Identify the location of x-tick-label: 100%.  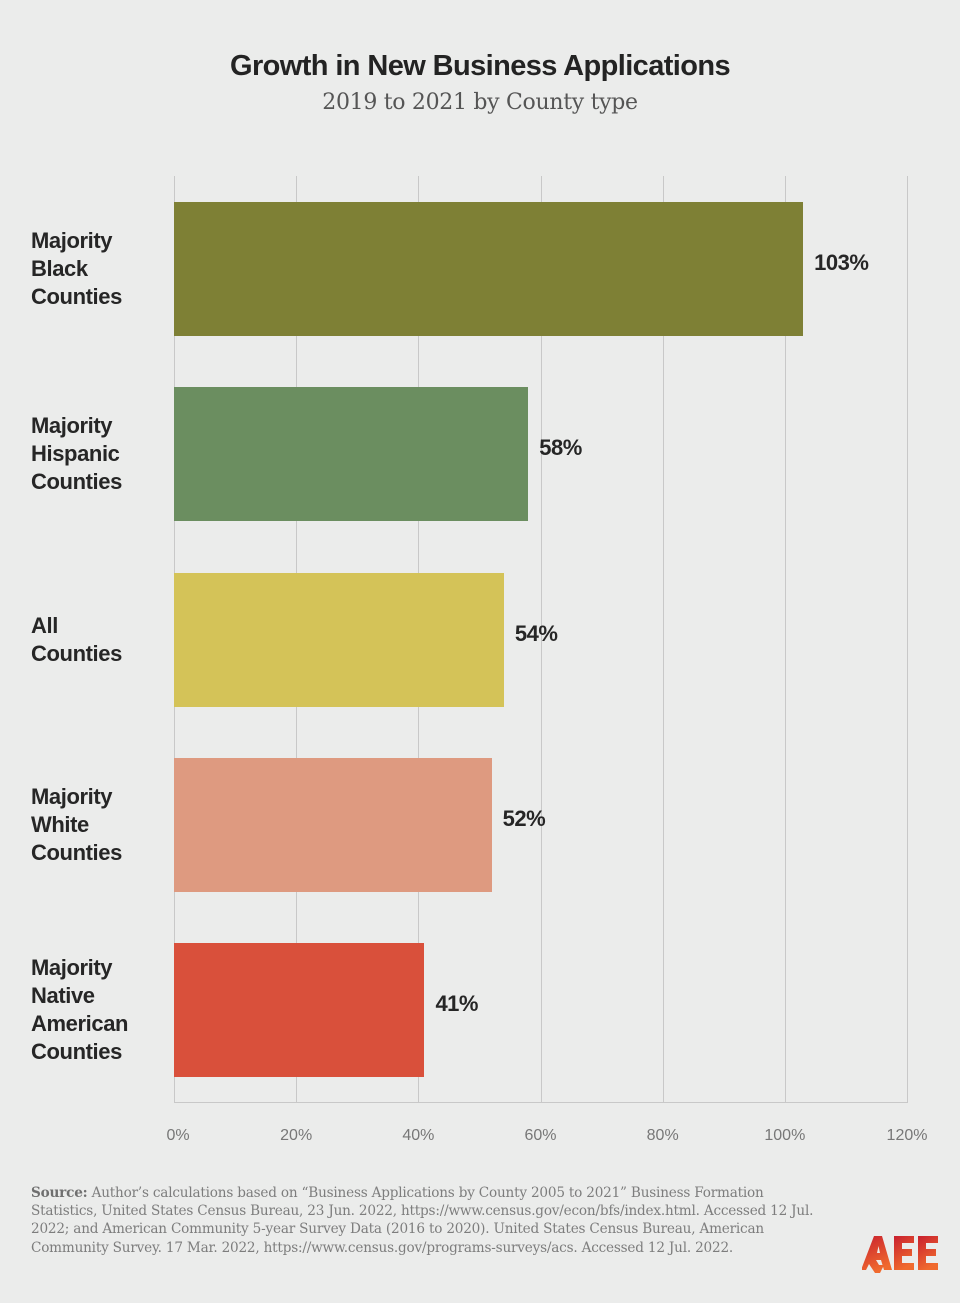
(785, 1135).